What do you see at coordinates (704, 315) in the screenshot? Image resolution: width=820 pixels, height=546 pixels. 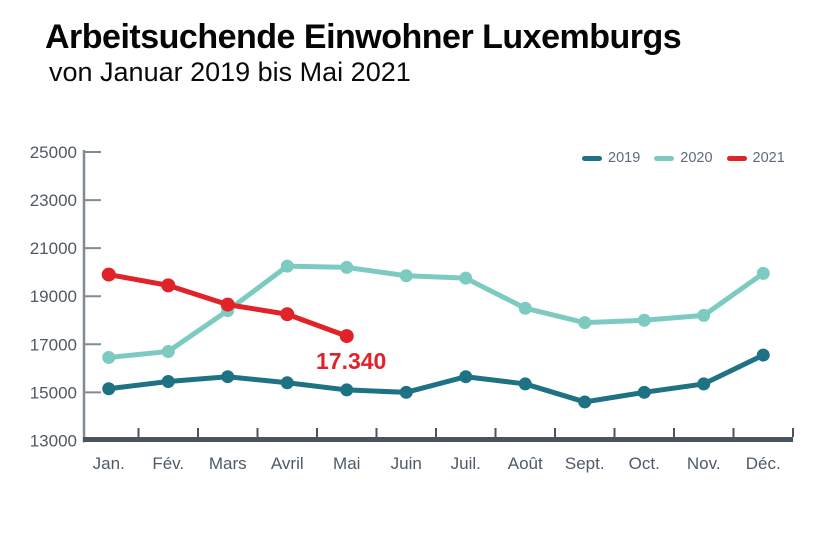 I see `series-2020-point-Nov.` at bounding box center [704, 315].